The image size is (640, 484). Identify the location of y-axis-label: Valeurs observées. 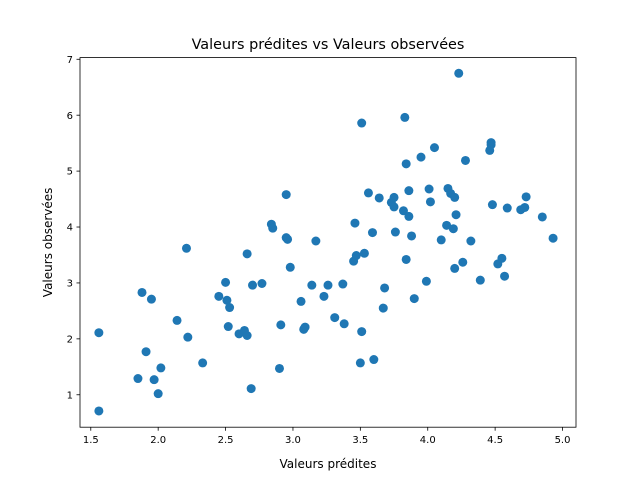
(48, 243).